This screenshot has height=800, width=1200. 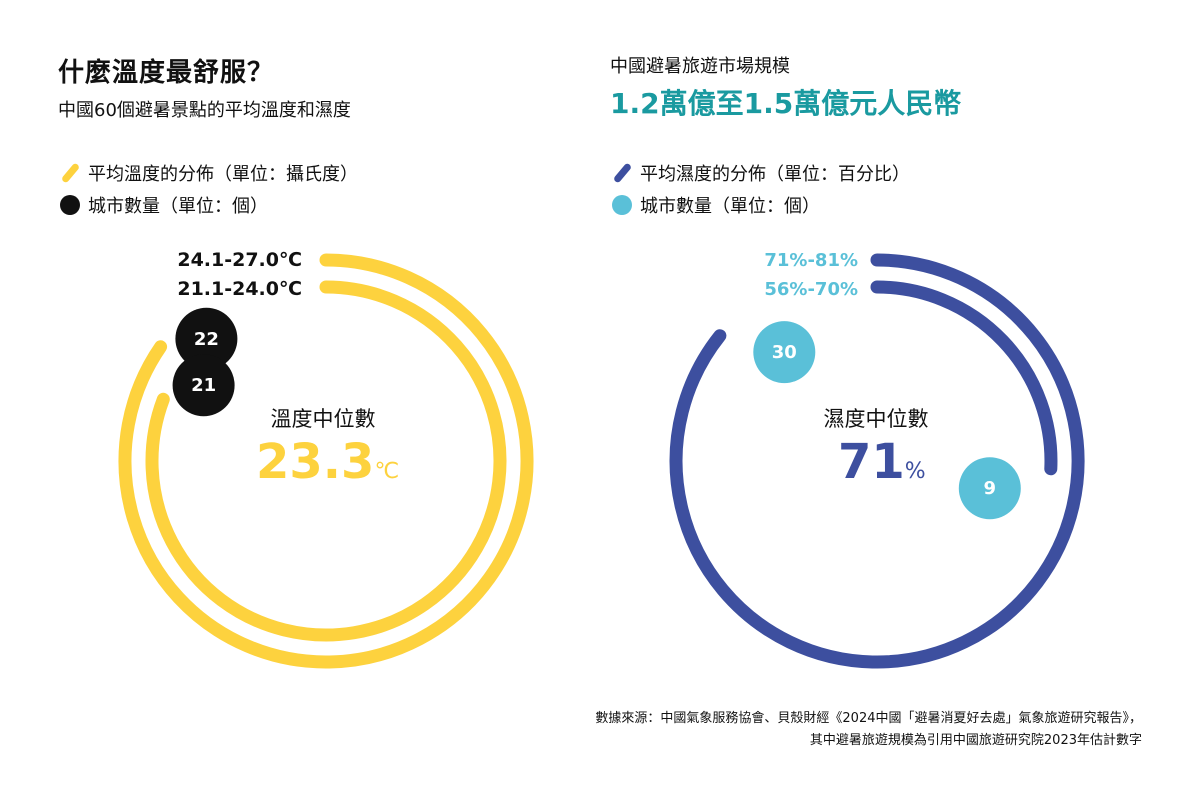 What do you see at coordinates (700, 66) in the screenshot?
I see `right-subtitle: 中國避暑旅遊市場規模` at bounding box center [700, 66].